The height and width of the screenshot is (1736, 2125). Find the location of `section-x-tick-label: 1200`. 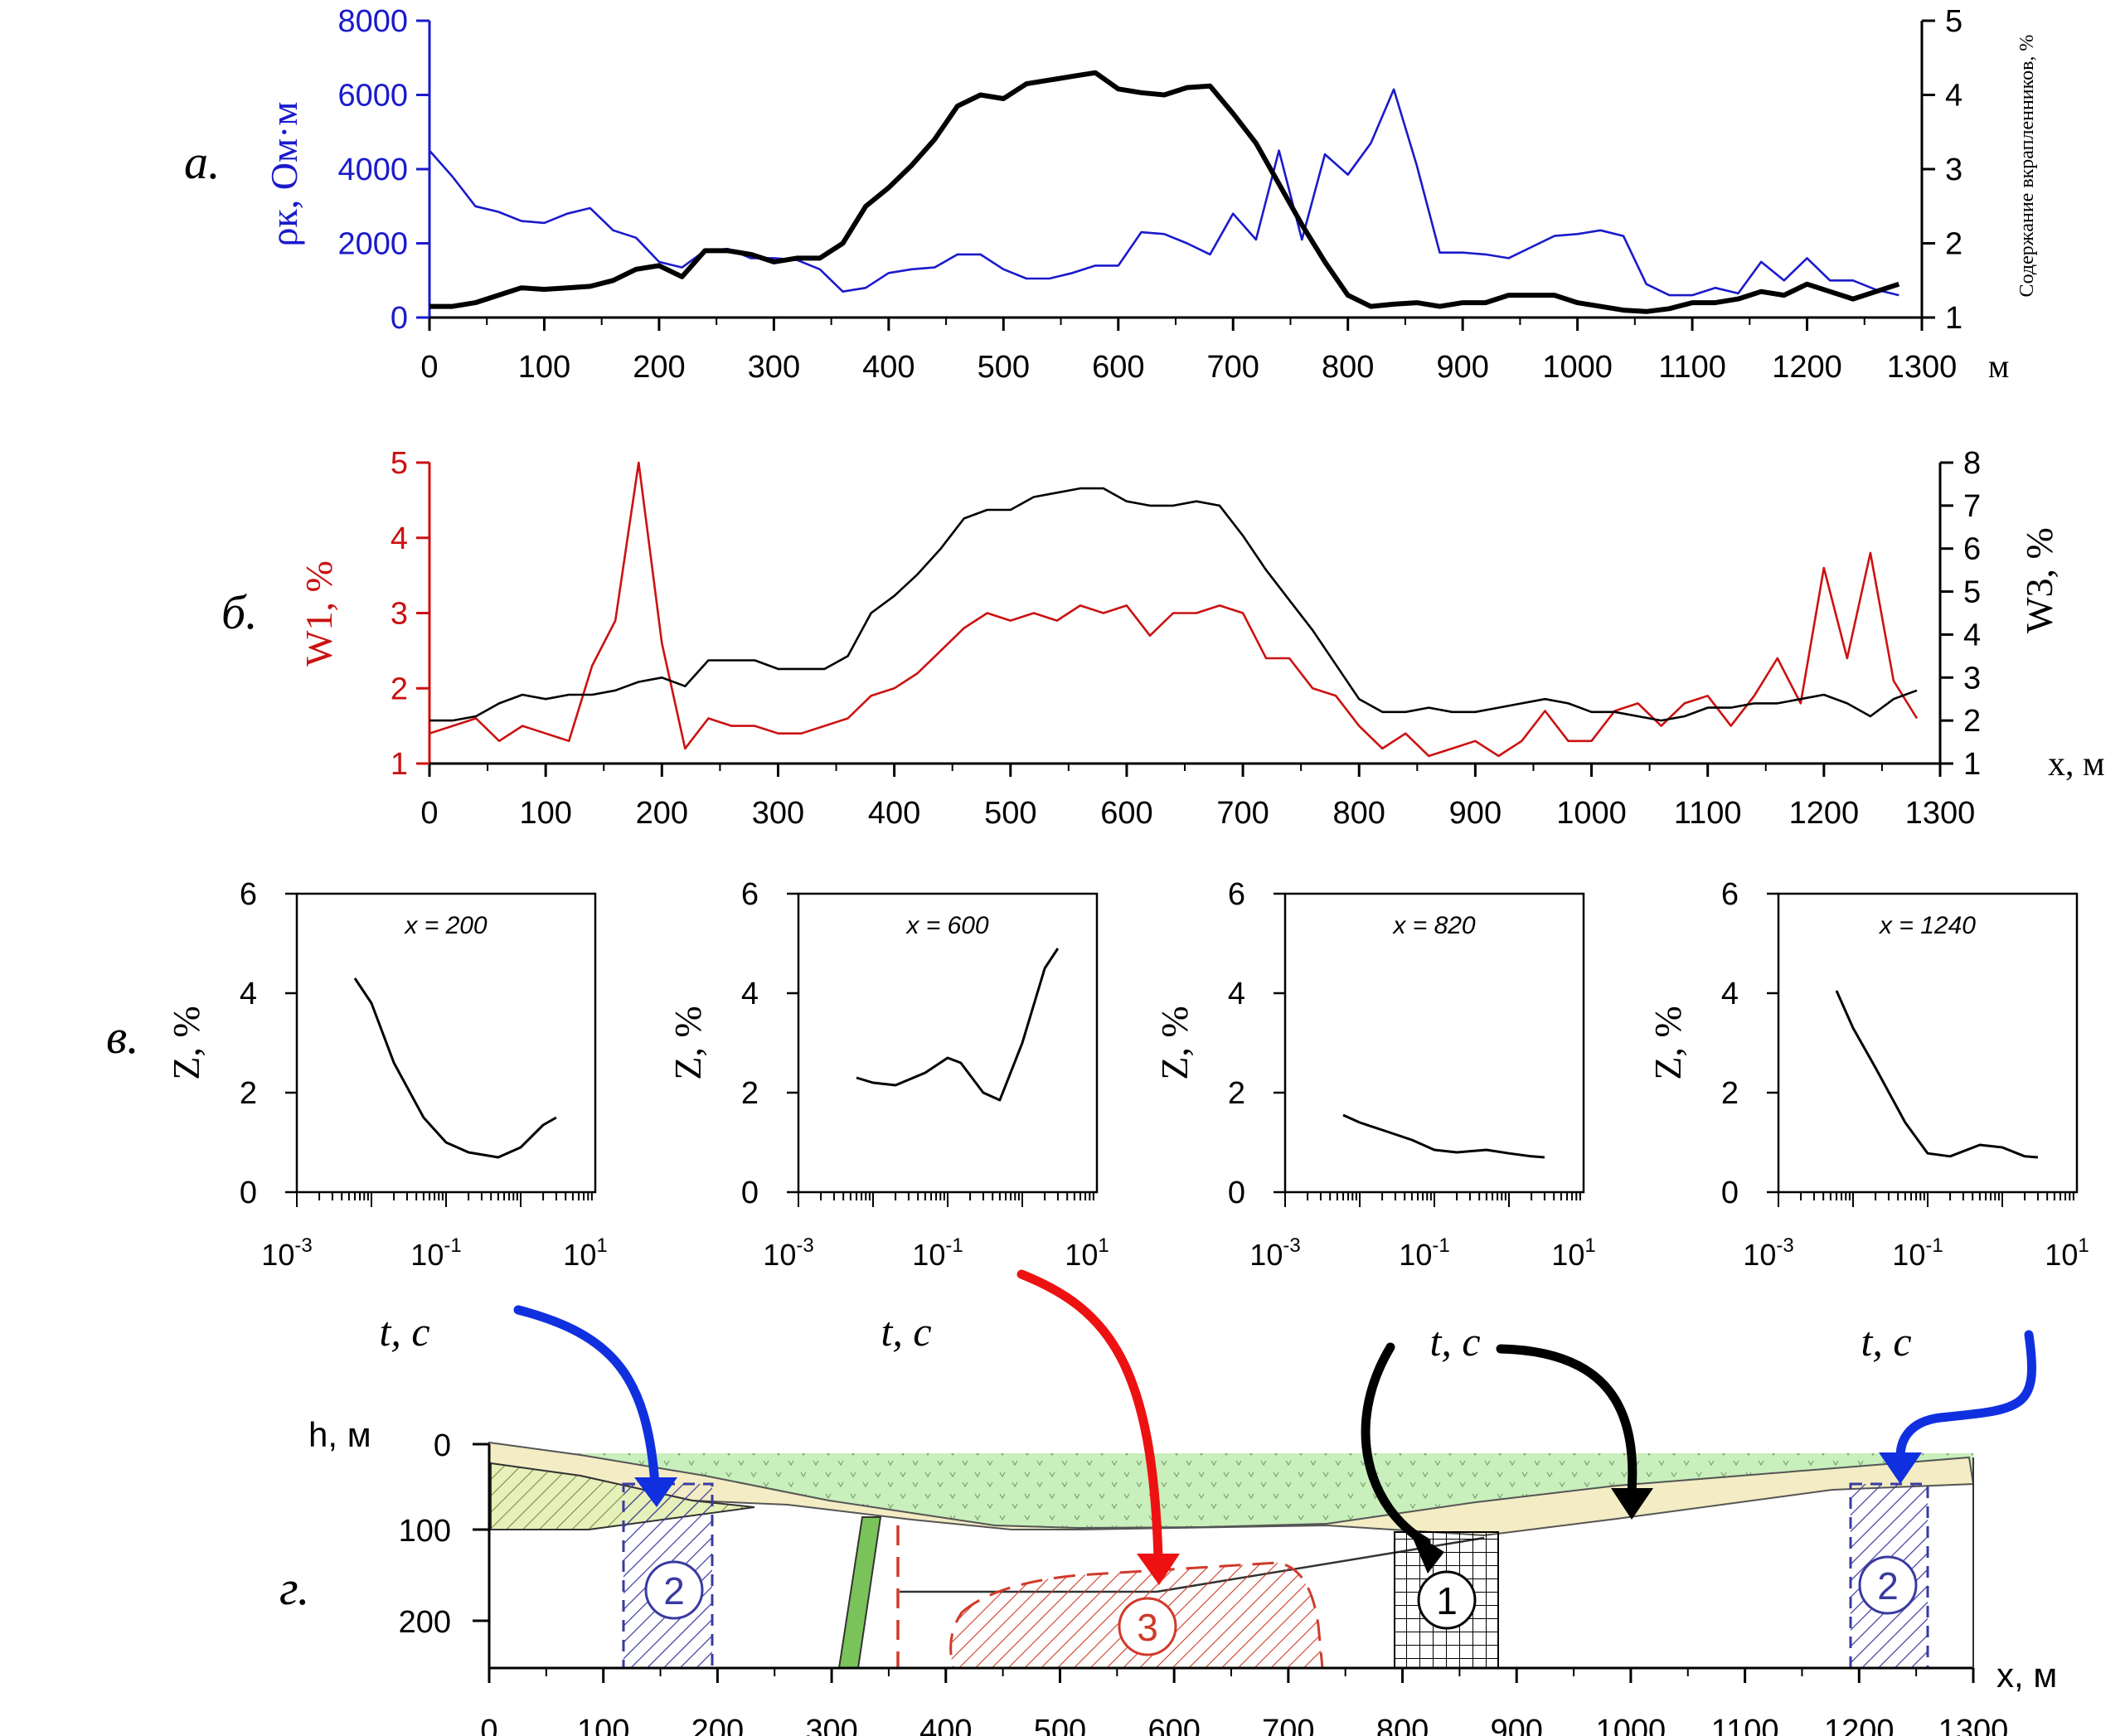

section-x-tick-label: 1200 is located at coordinates (1859, 1725).